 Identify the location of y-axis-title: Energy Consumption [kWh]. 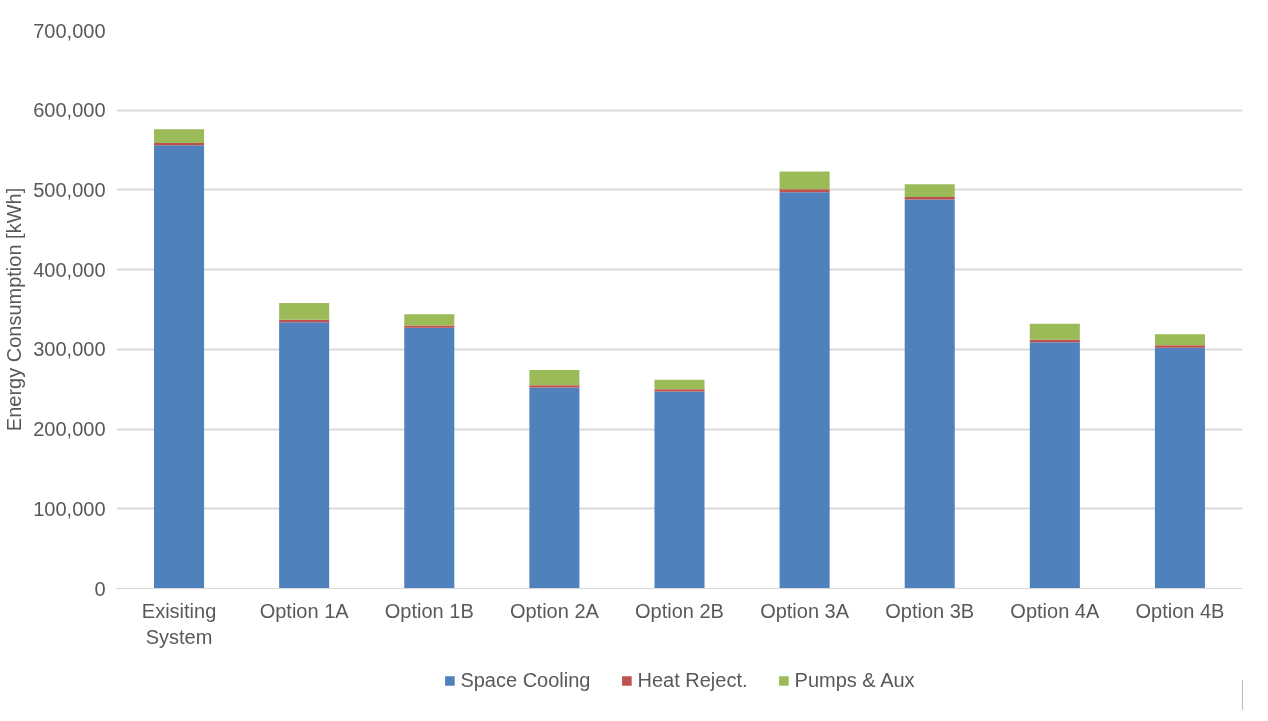
(14, 309).